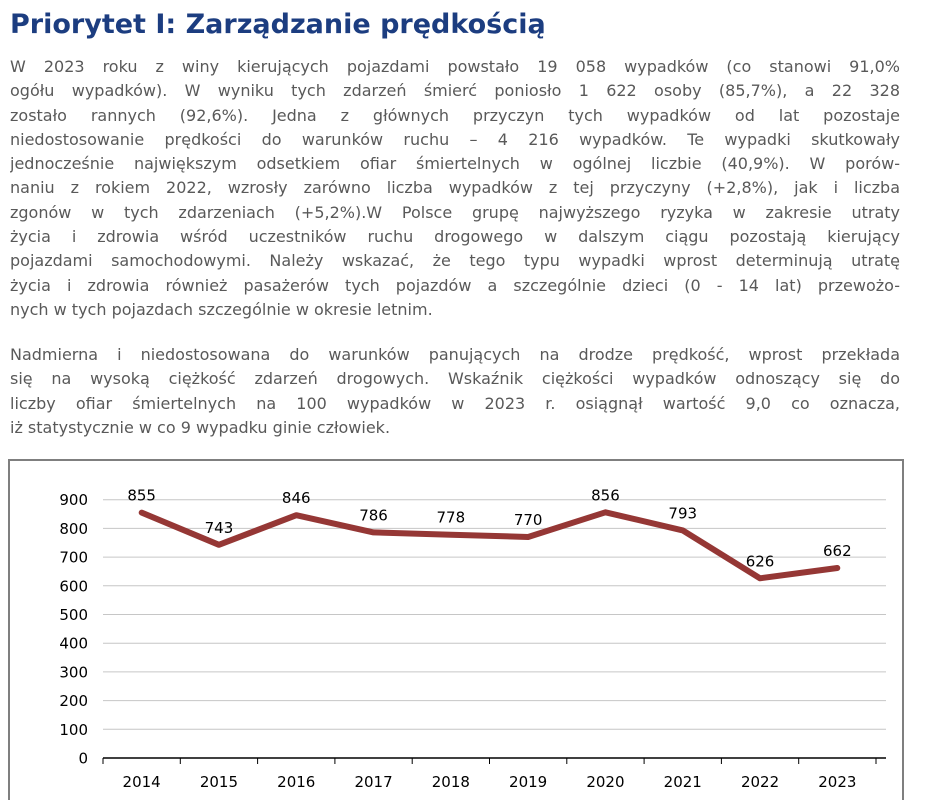  I want to click on data-label: 778, so click(451, 518).